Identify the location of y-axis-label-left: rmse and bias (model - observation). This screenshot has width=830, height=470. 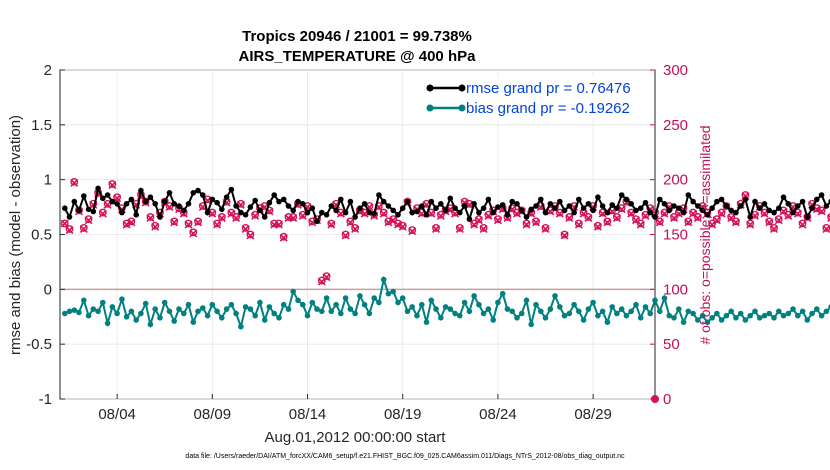
(15, 235).